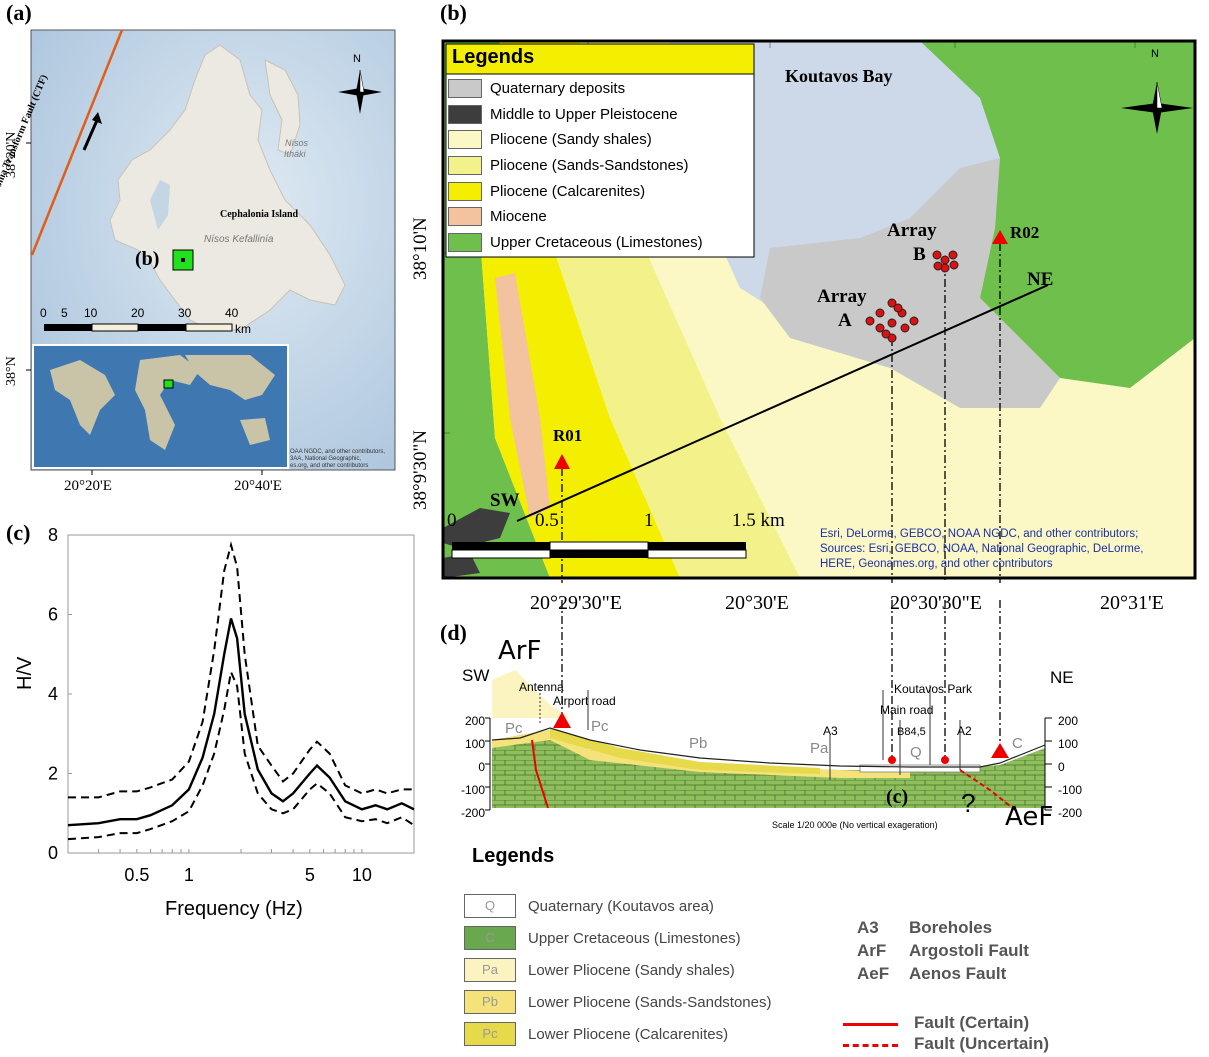 This screenshot has width=1209, height=1057. Describe the element at coordinates (621, 906) in the screenshot. I see `legend2-label: Quaternary (Koutavos area)` at that location.